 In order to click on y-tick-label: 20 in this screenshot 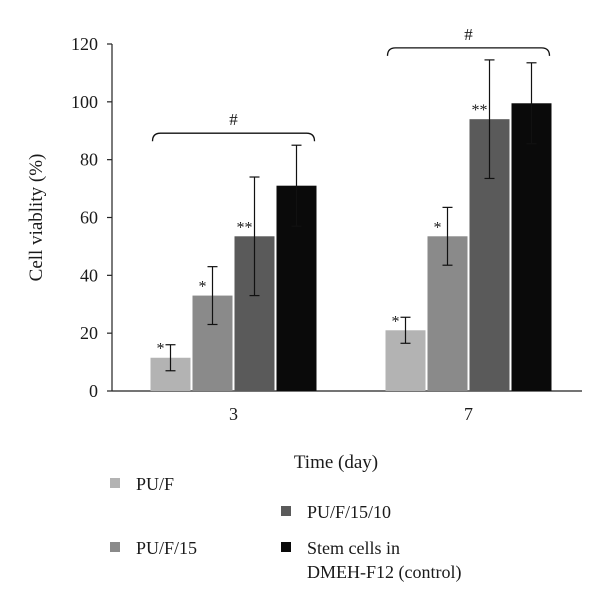, I will do `click(89, 333)`.